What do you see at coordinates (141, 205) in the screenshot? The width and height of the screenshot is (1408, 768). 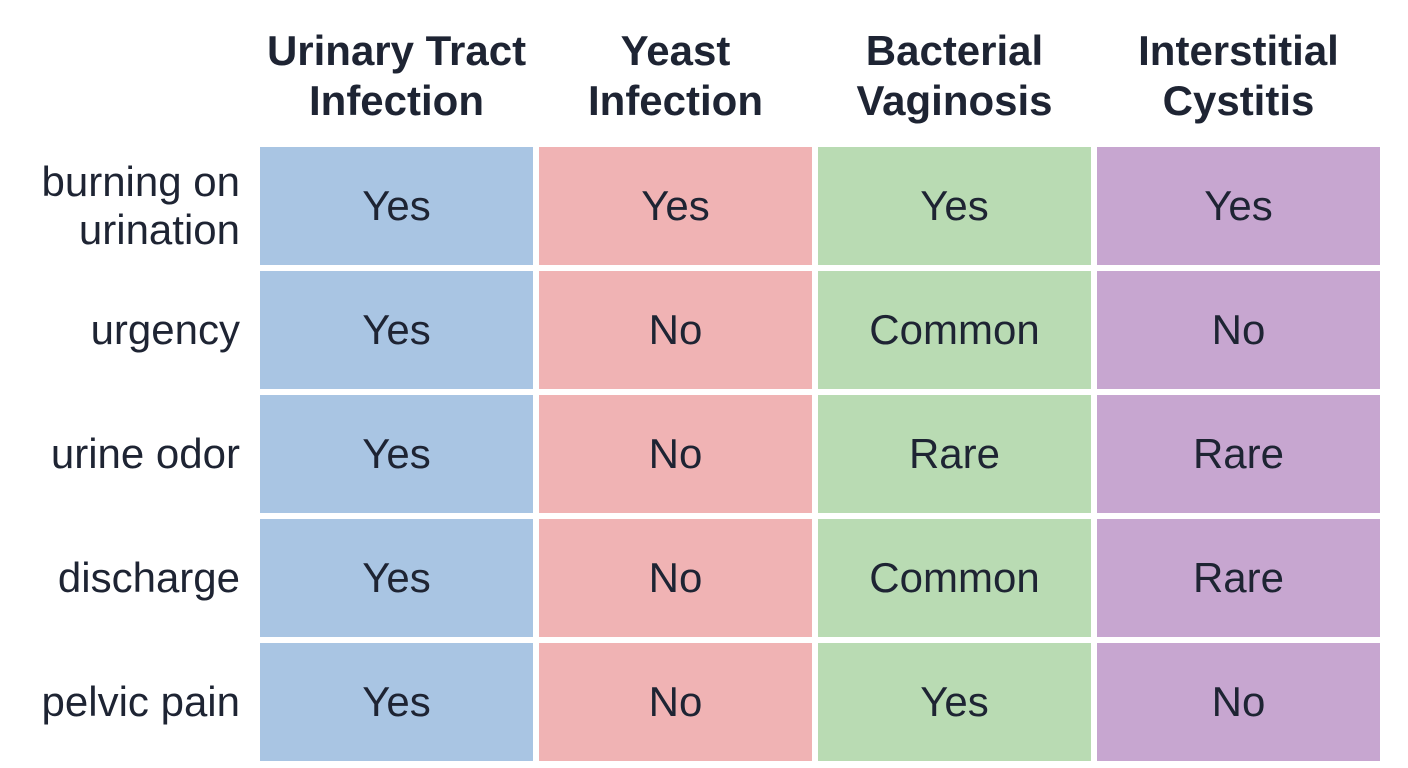 I see `row-label: burning on urination` at bounding box center [141, 205].